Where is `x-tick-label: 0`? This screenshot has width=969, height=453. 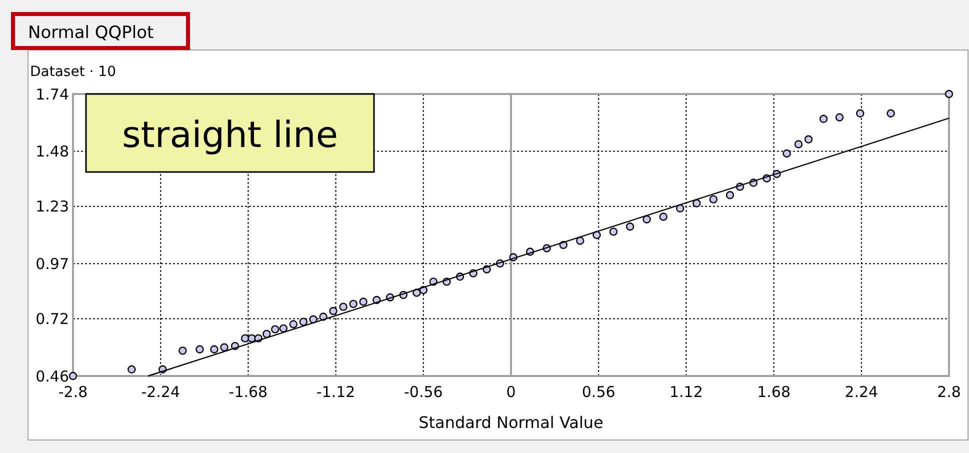 x-tick-label: 0 is located at coordinates (511, 392).